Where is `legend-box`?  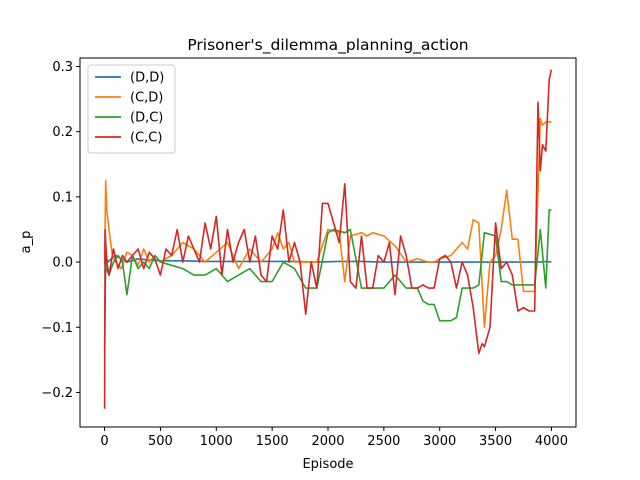
legend-box is located at coordinates (131, 109).